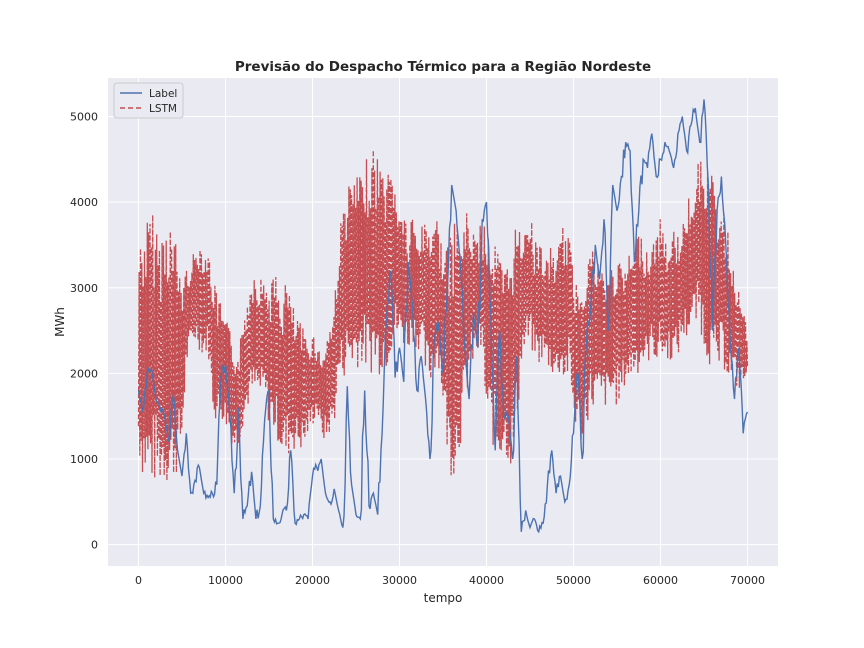  I want to click on x-tick-label: 30000, so click(399, 580).